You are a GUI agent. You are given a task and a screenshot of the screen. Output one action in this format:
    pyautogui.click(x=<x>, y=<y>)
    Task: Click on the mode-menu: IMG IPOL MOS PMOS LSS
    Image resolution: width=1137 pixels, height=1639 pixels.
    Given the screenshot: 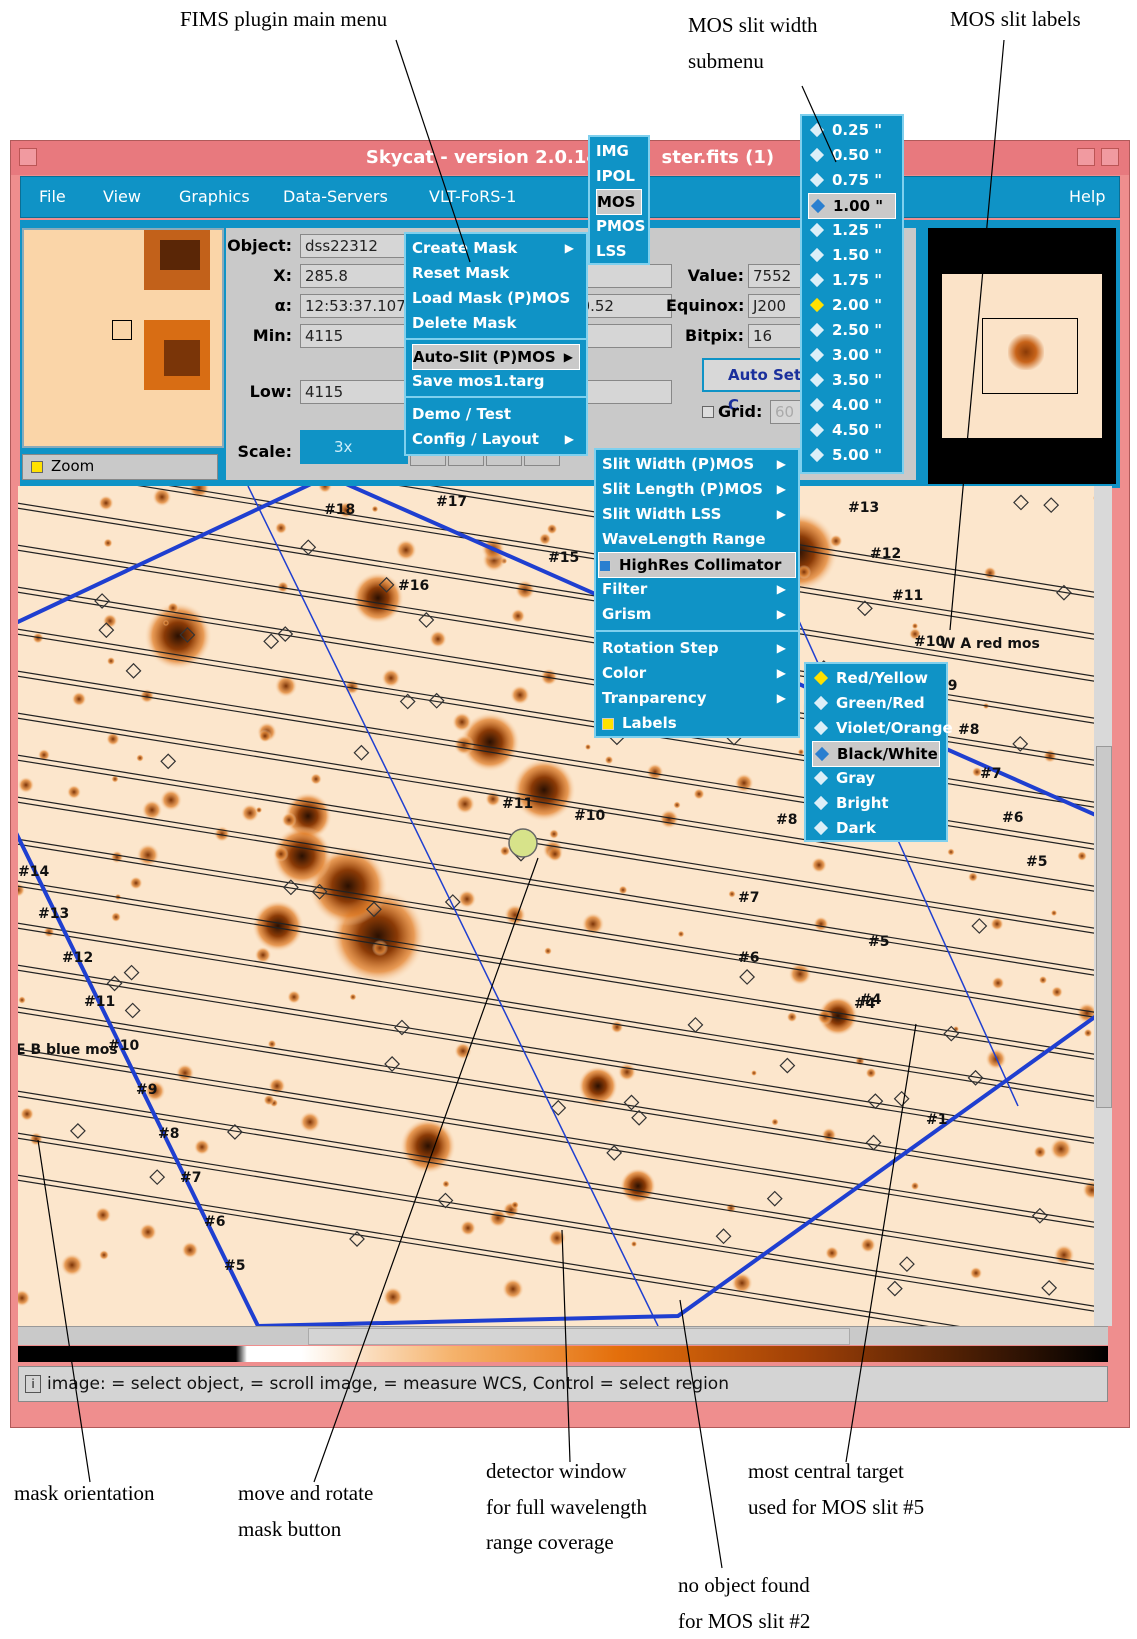 What is the action you would take?
    pyautogui.click(x=619, y=200)
    